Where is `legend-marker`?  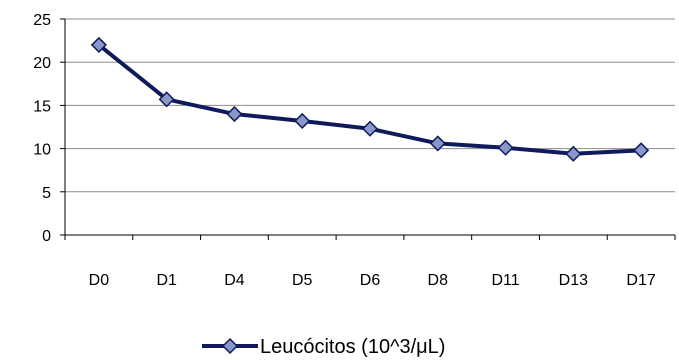
legend-marker is located at coordinates (230, 346).